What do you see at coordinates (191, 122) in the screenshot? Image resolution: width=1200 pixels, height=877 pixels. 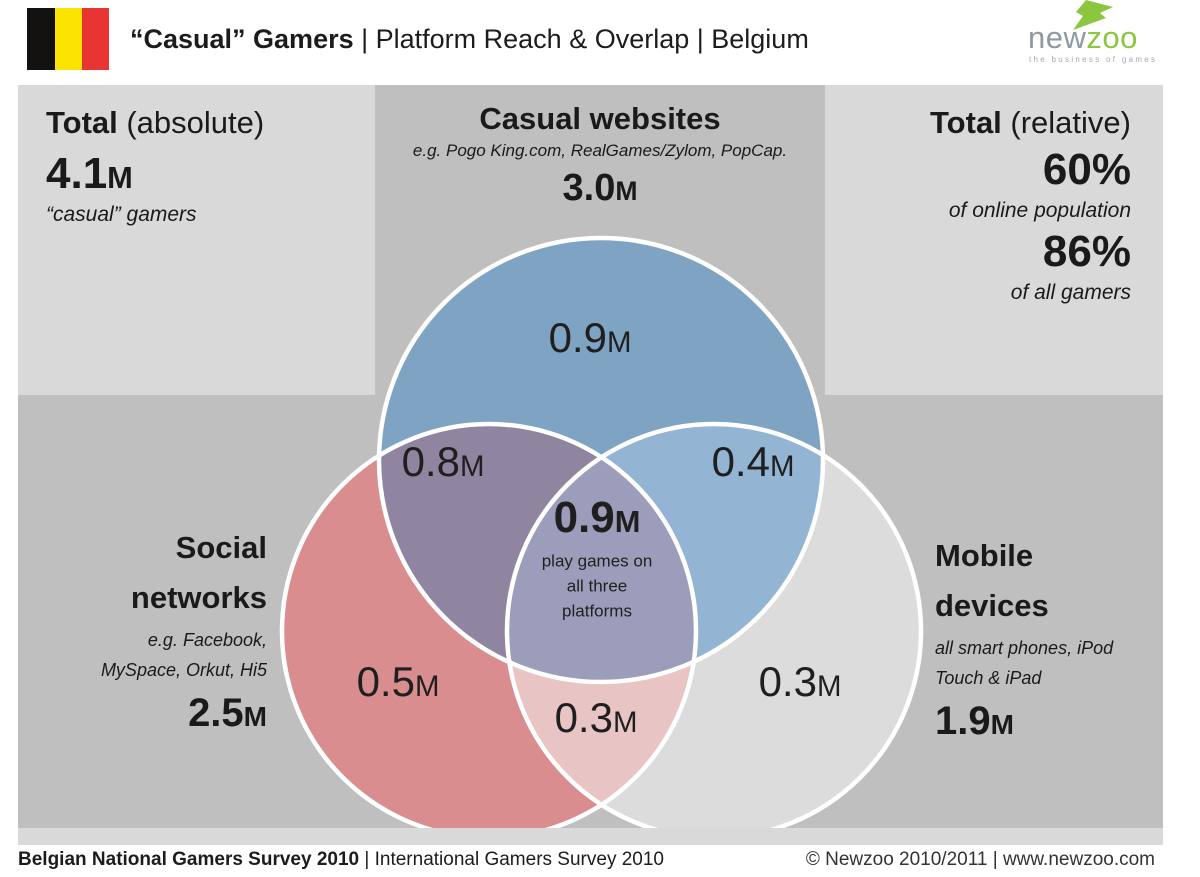 I see `total-absolute-heading-rest: (absolute)` at bounding box center [191, 122].